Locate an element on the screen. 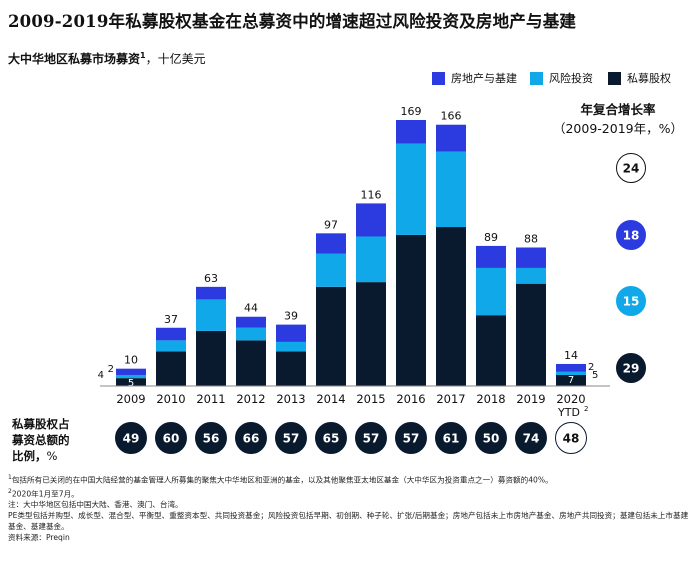  year-label-2019: 2019 is located at coordinates (530, 399).